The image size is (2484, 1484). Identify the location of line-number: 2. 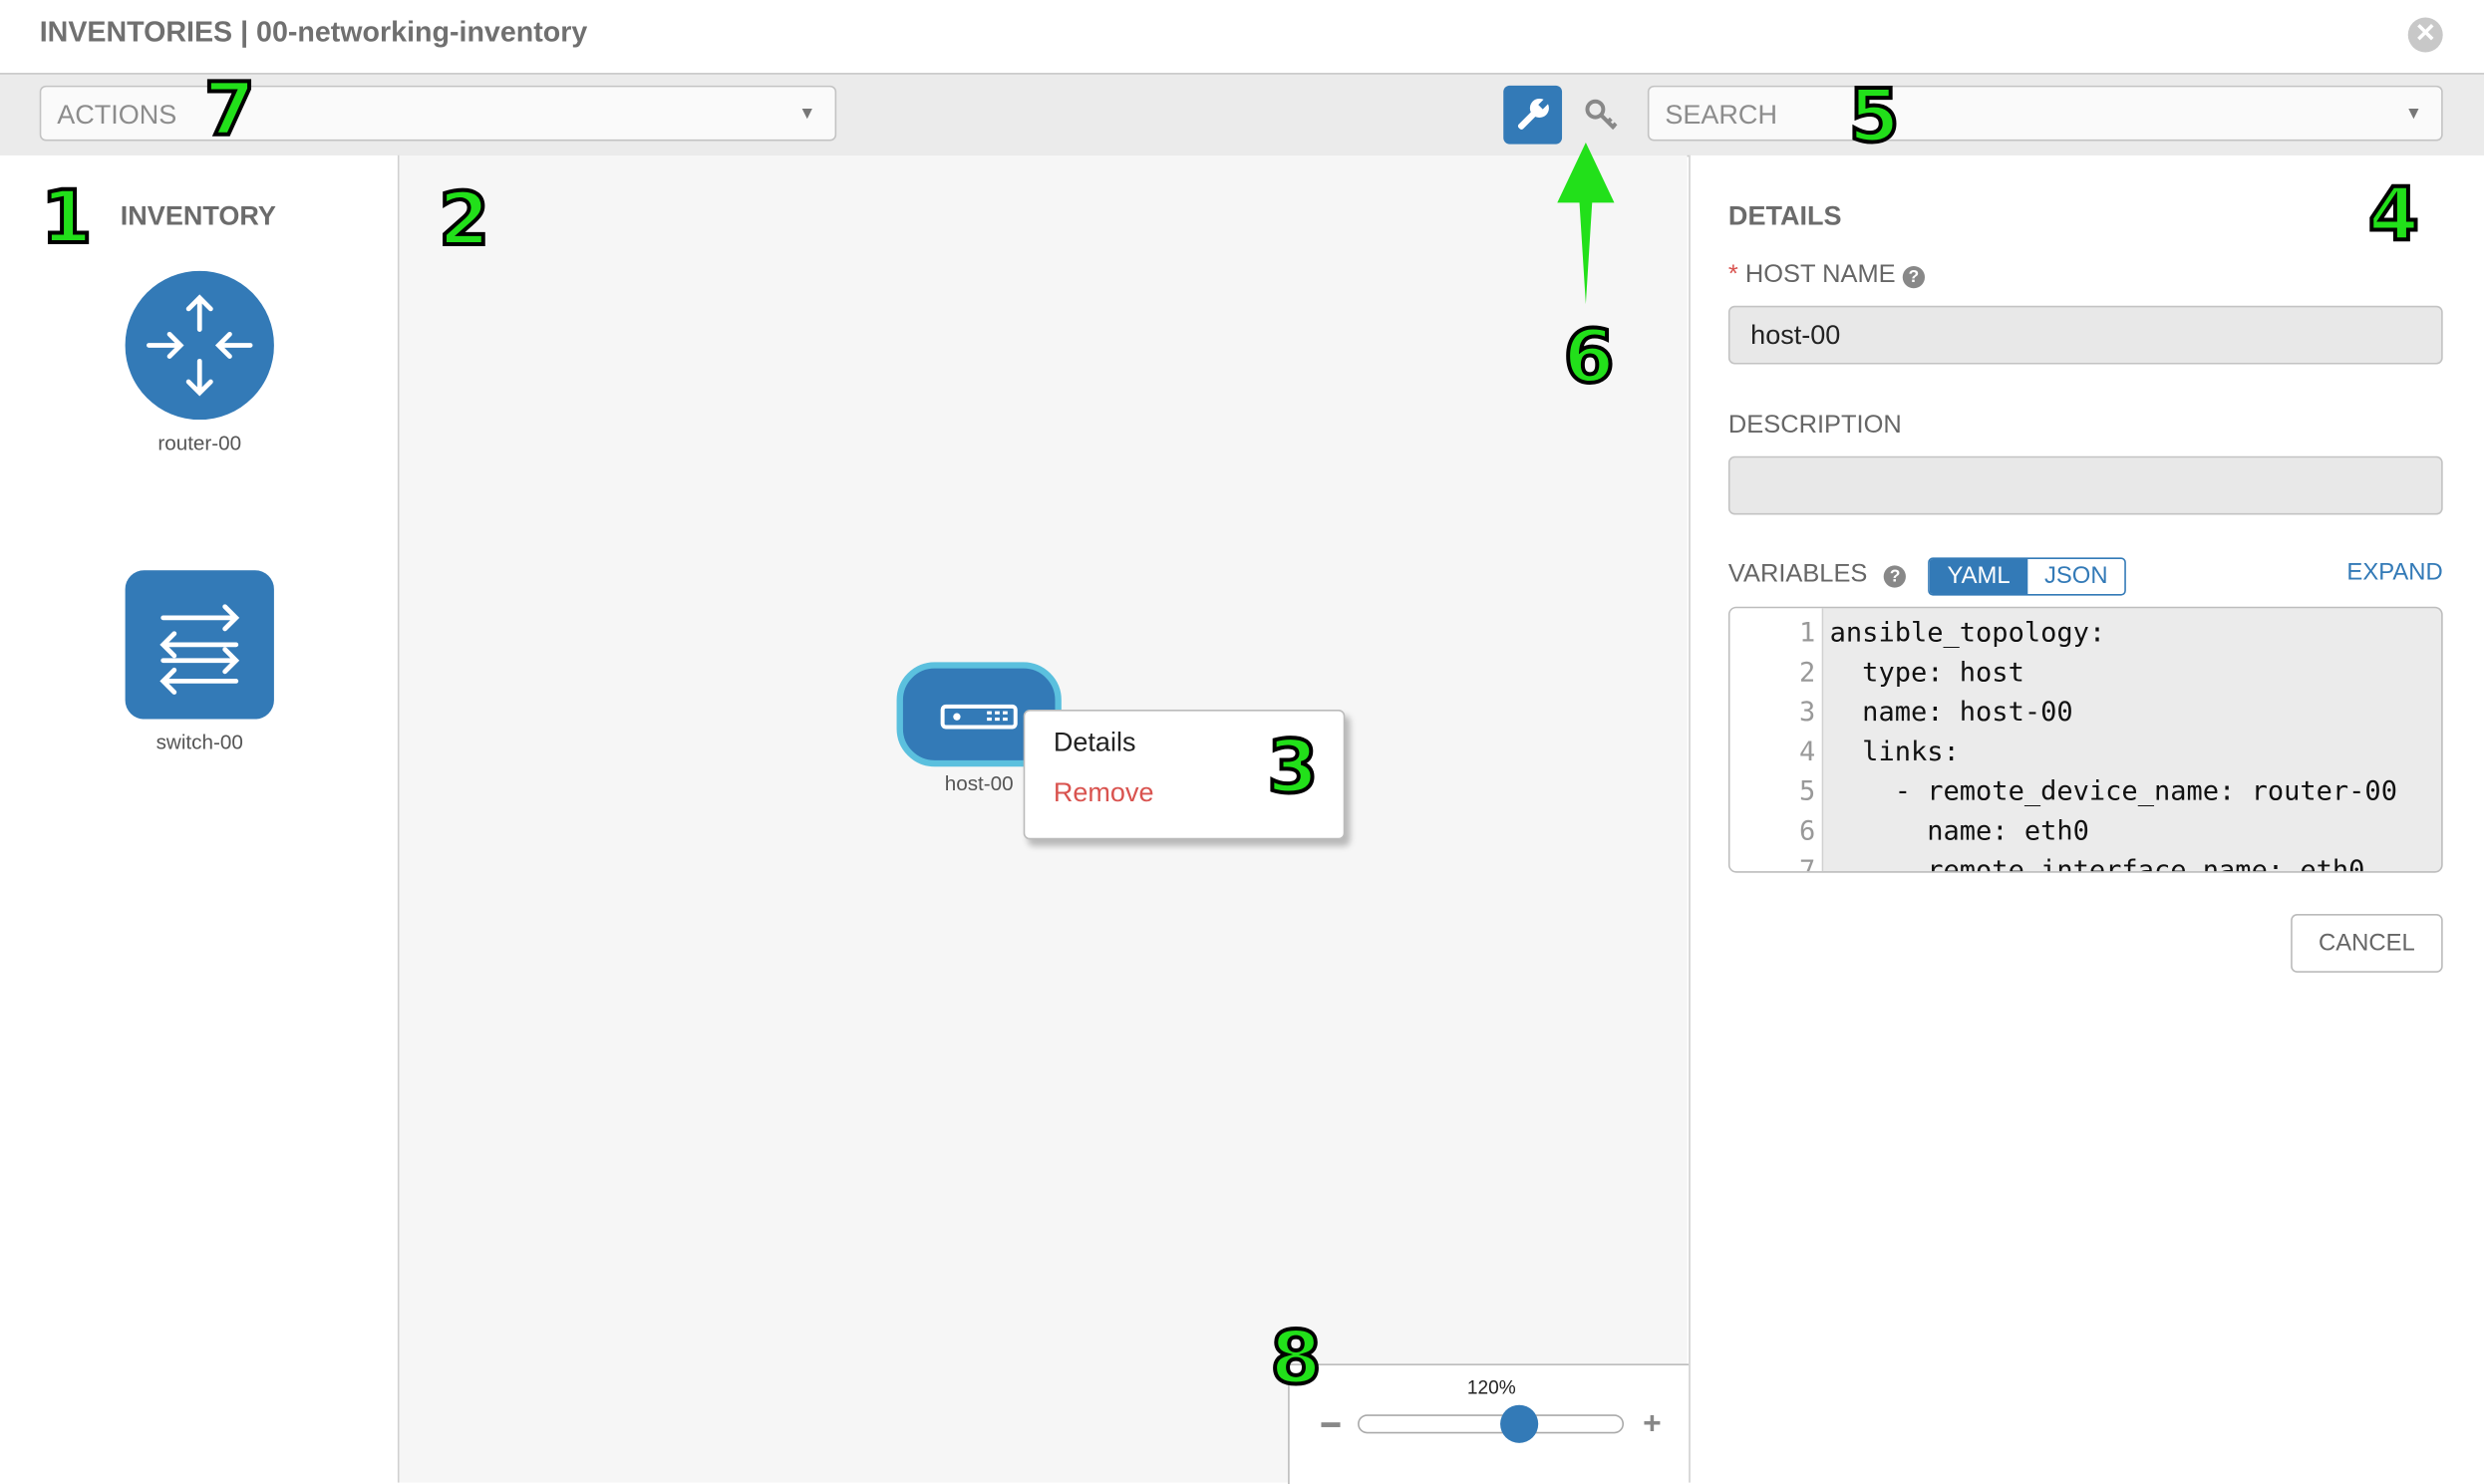
(1807, 673).